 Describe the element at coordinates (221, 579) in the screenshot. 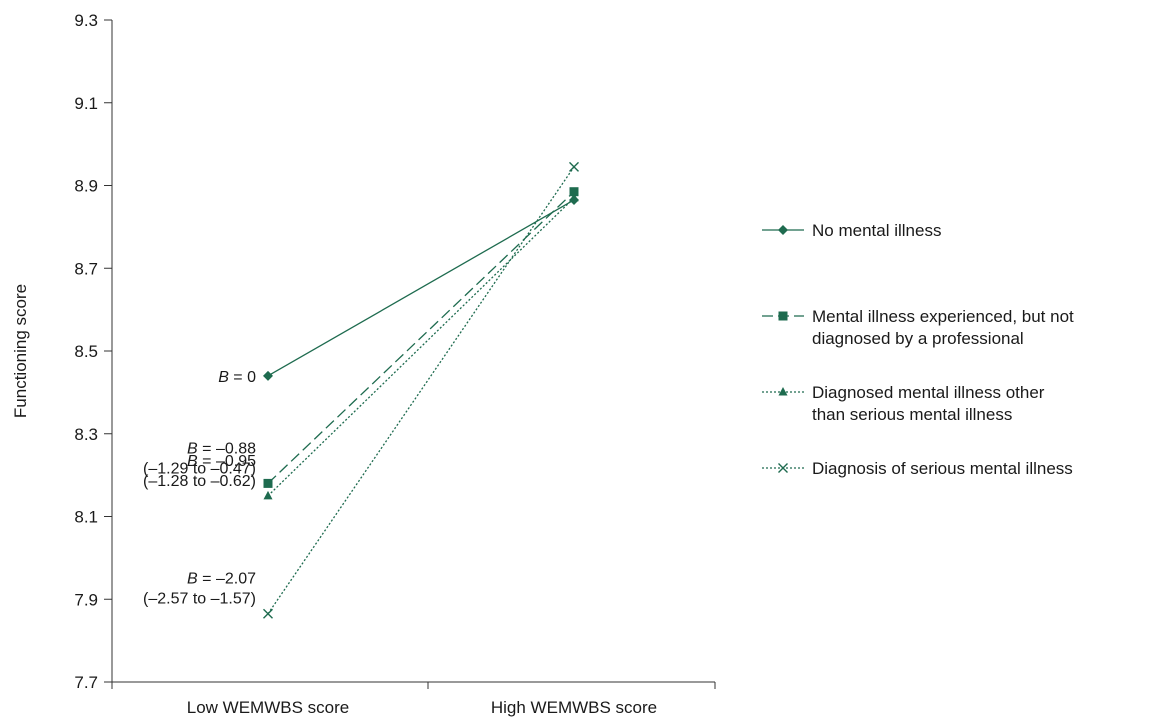

I see `annotation-label: B = –2.07` at that location.